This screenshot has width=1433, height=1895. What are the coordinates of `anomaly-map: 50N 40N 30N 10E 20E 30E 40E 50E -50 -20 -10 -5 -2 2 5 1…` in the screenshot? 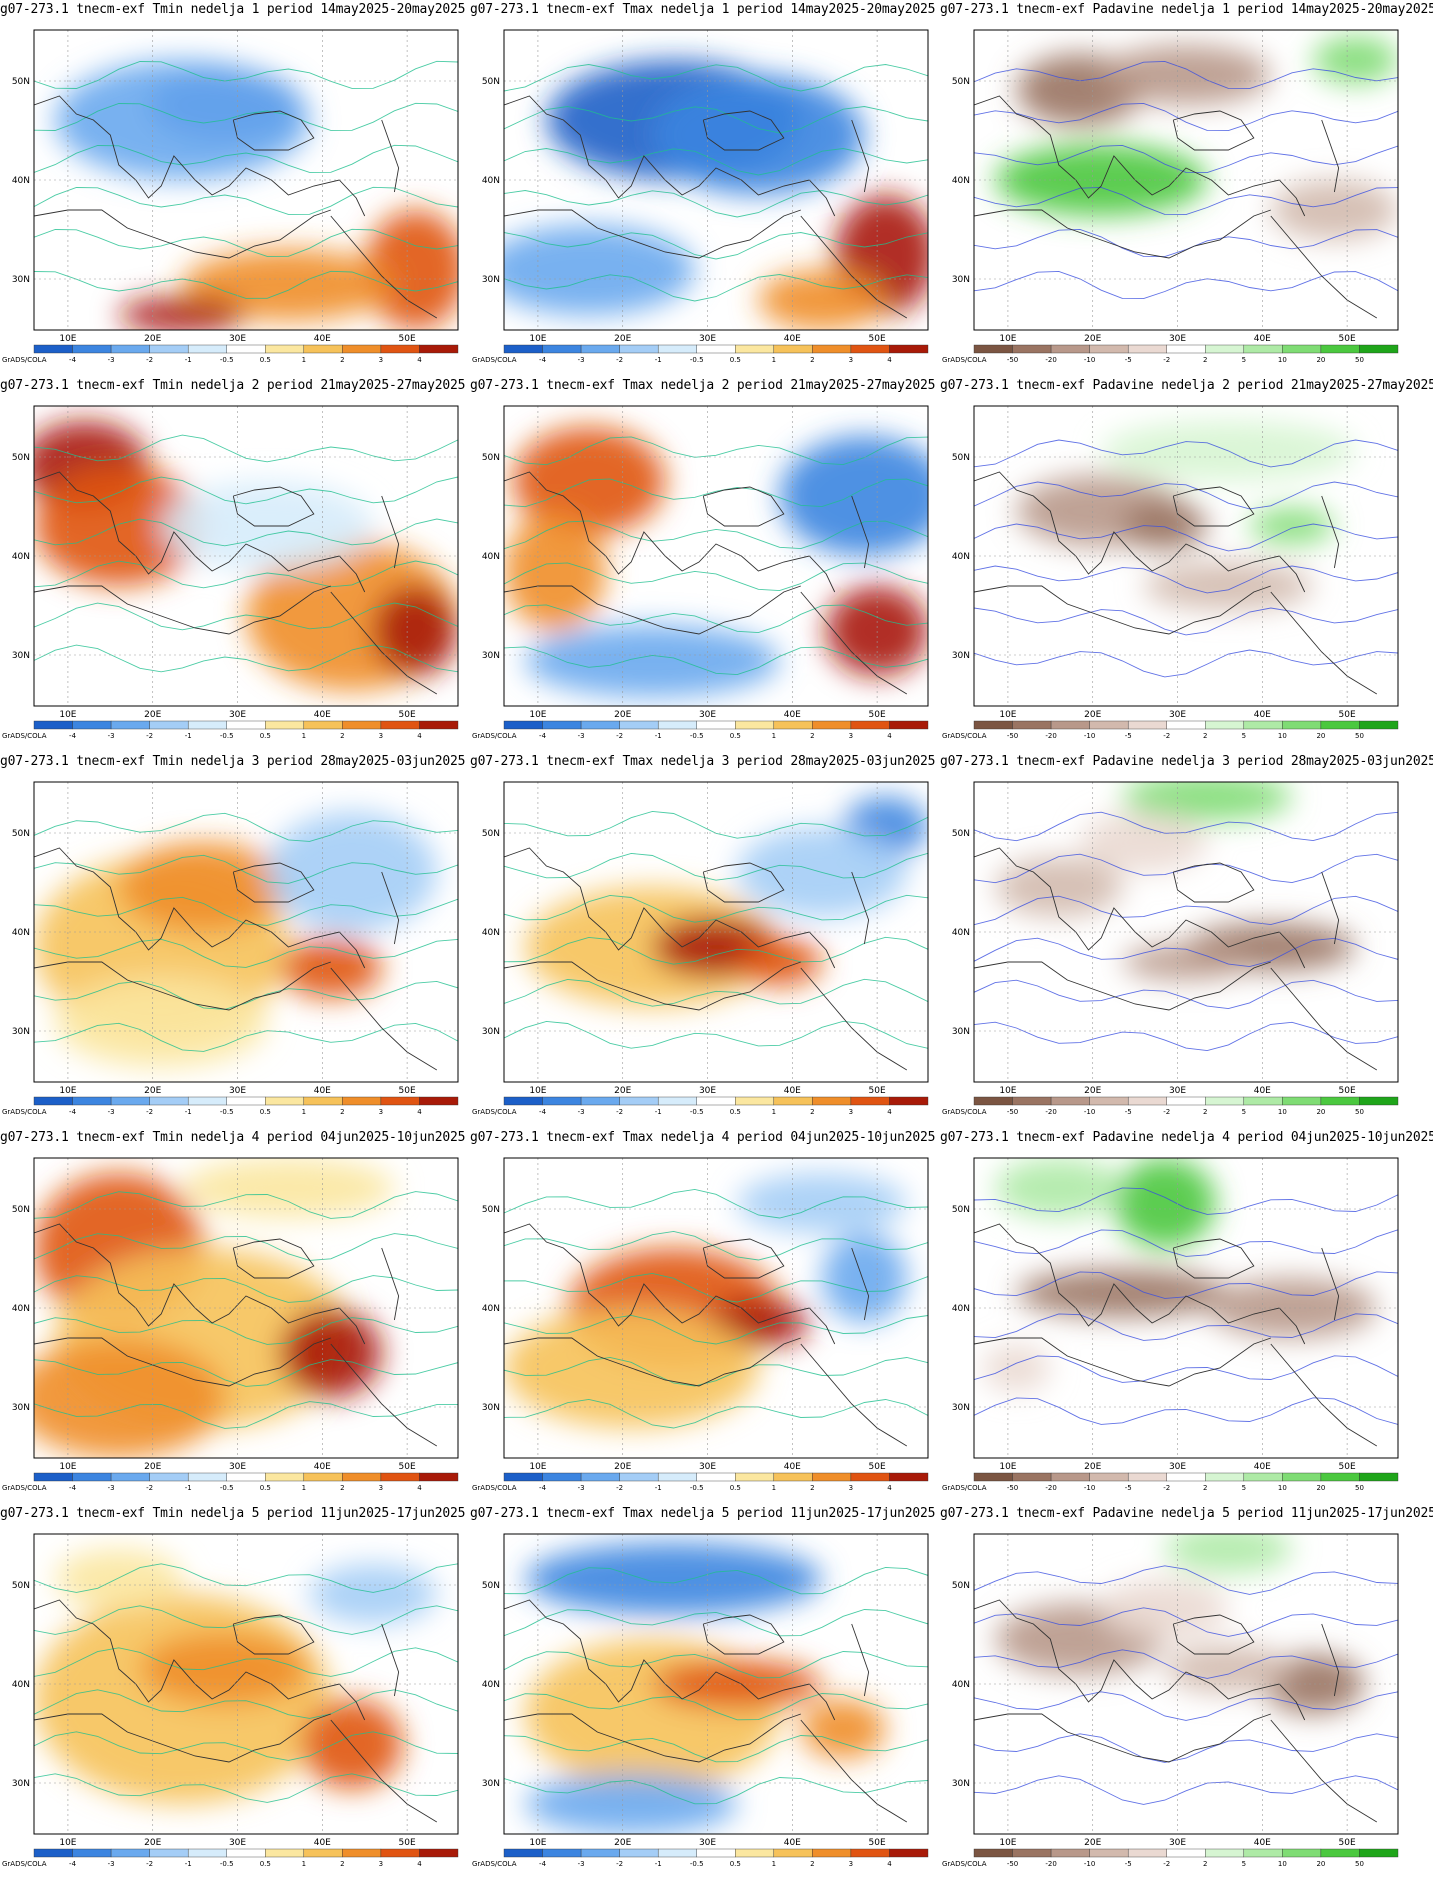 It's located at (1170, 1324).